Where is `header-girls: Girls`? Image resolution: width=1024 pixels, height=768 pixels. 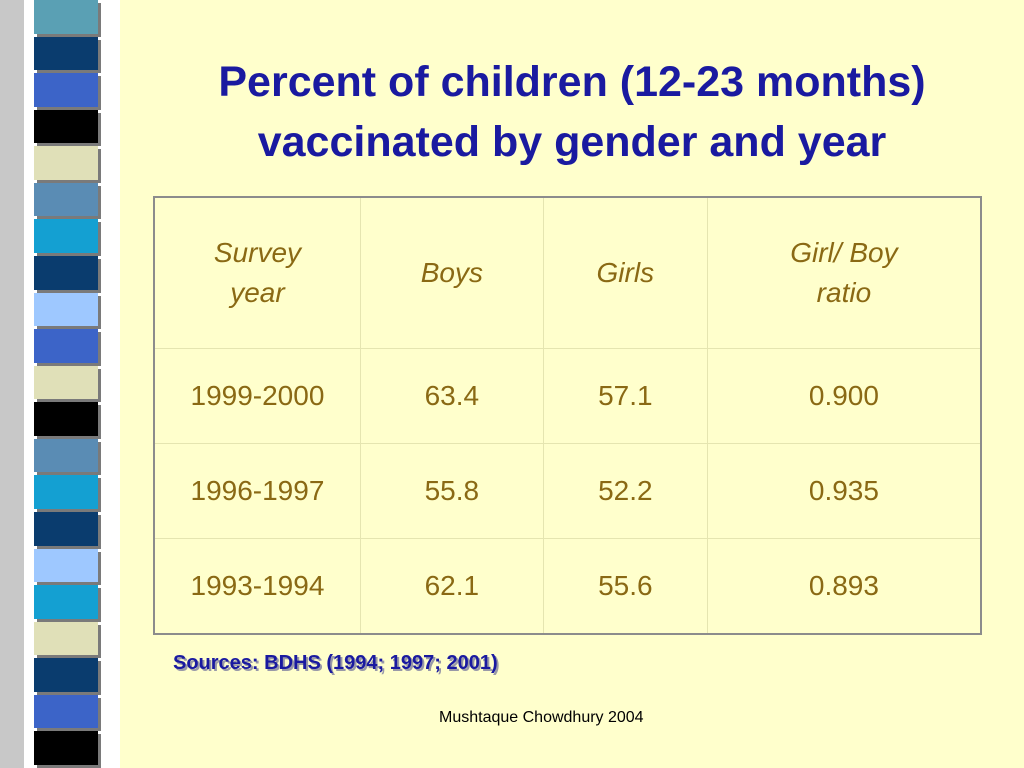 header-girls: Girls is located at coordinates (625, 272).